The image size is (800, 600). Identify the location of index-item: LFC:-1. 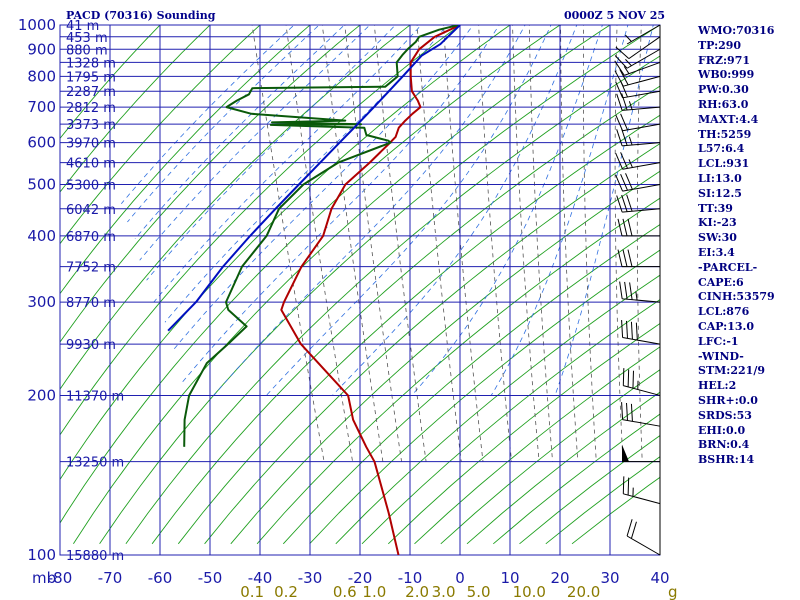
(718, 341).